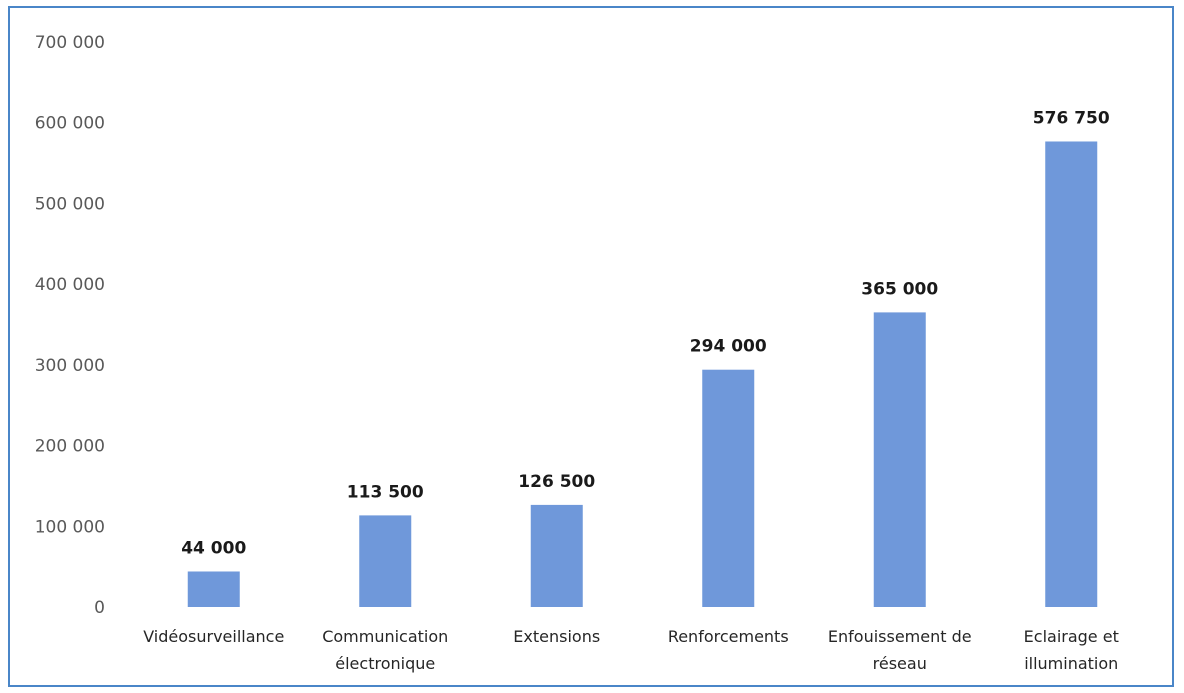  Describe the element at coordinates (900, 663) in the screenshot. I see `x-category-label-line: réseau` at that location.